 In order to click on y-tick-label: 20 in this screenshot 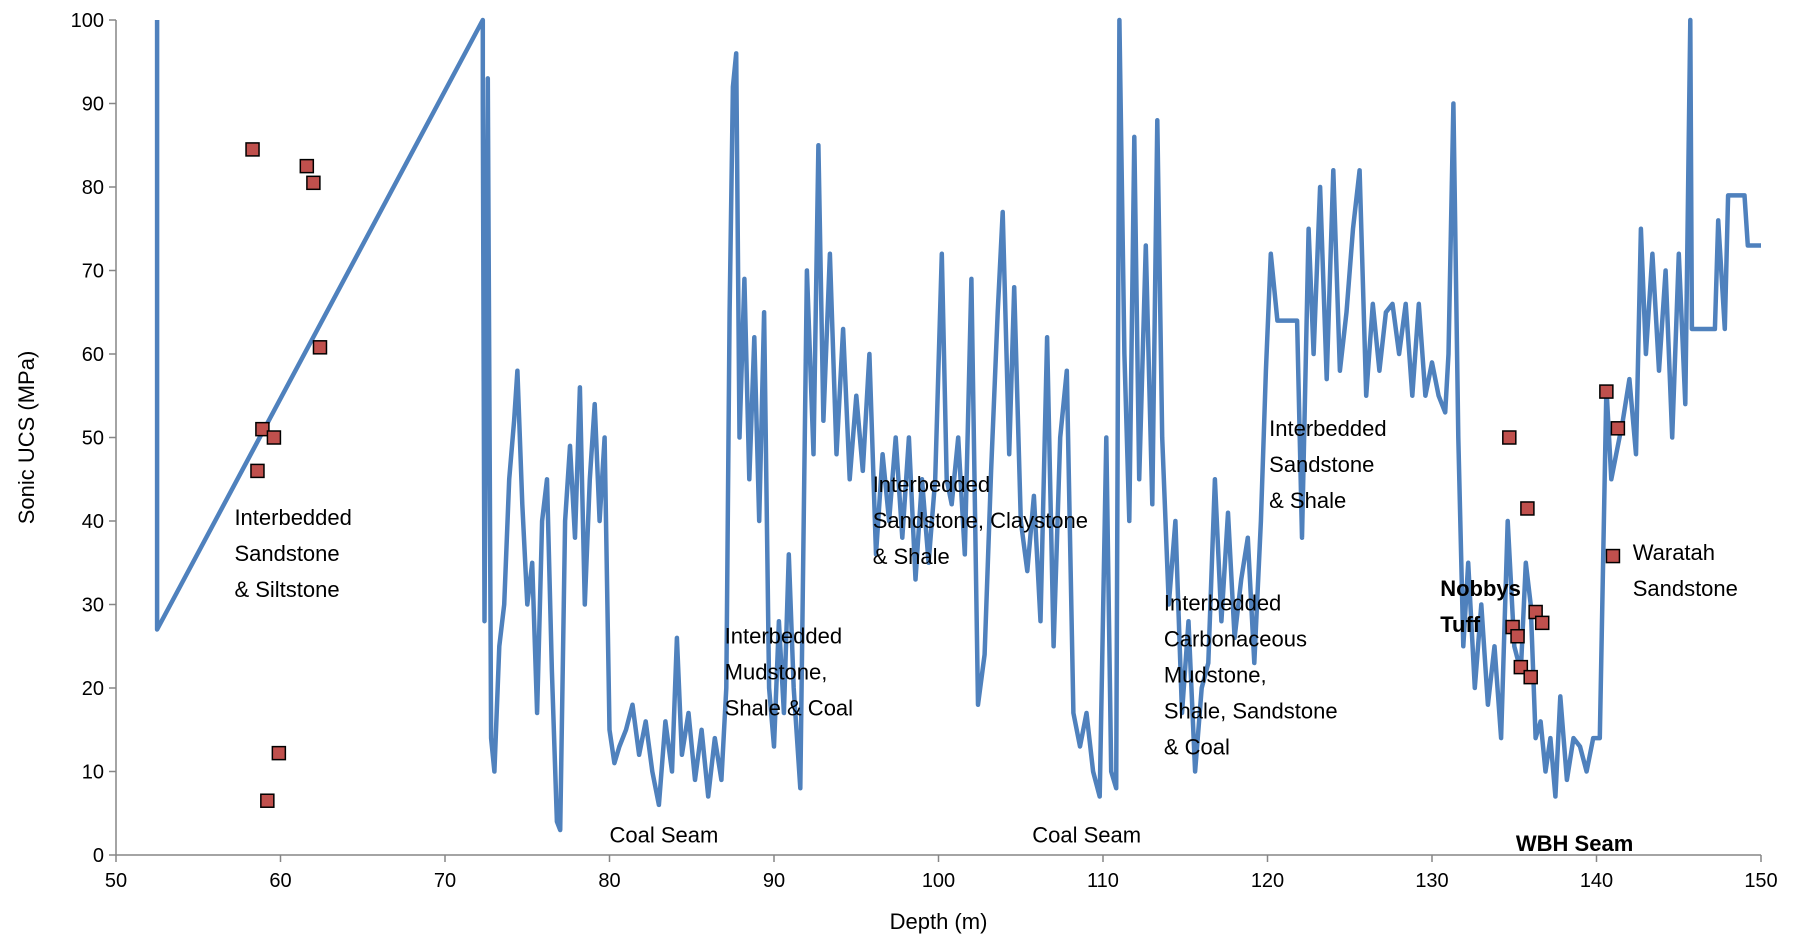, I will do `click(93, 689)`.